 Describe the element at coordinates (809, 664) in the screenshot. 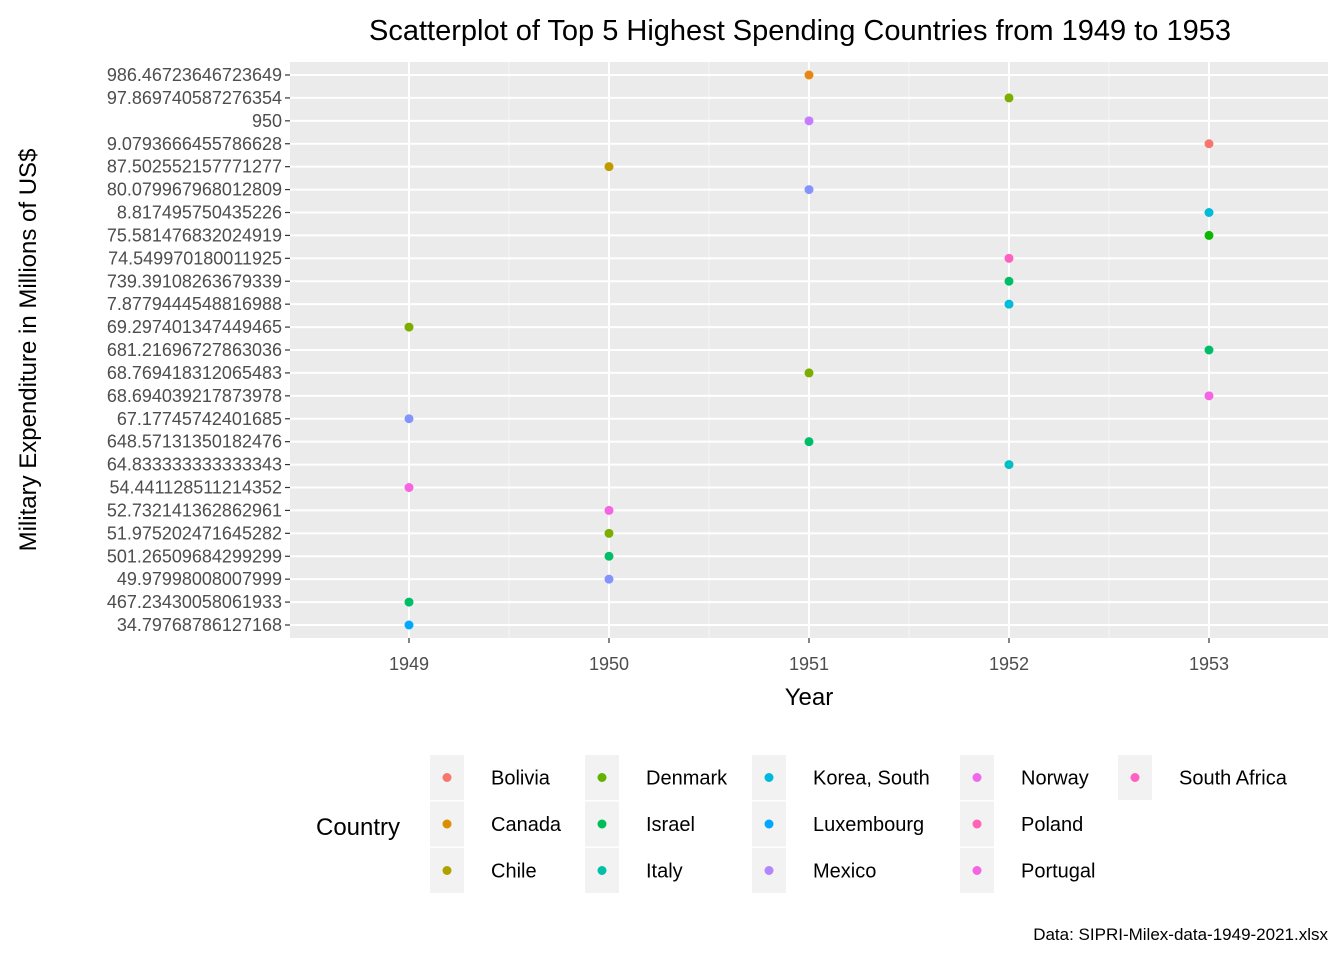

I see `x-tick-label: 1951` at that location.